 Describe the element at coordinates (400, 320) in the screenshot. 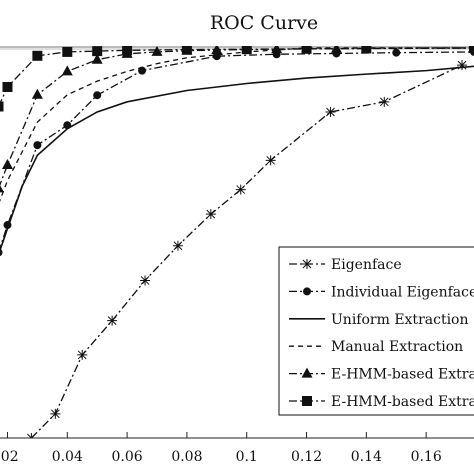

I see `legend-label: Uniform Extraction` at that location.